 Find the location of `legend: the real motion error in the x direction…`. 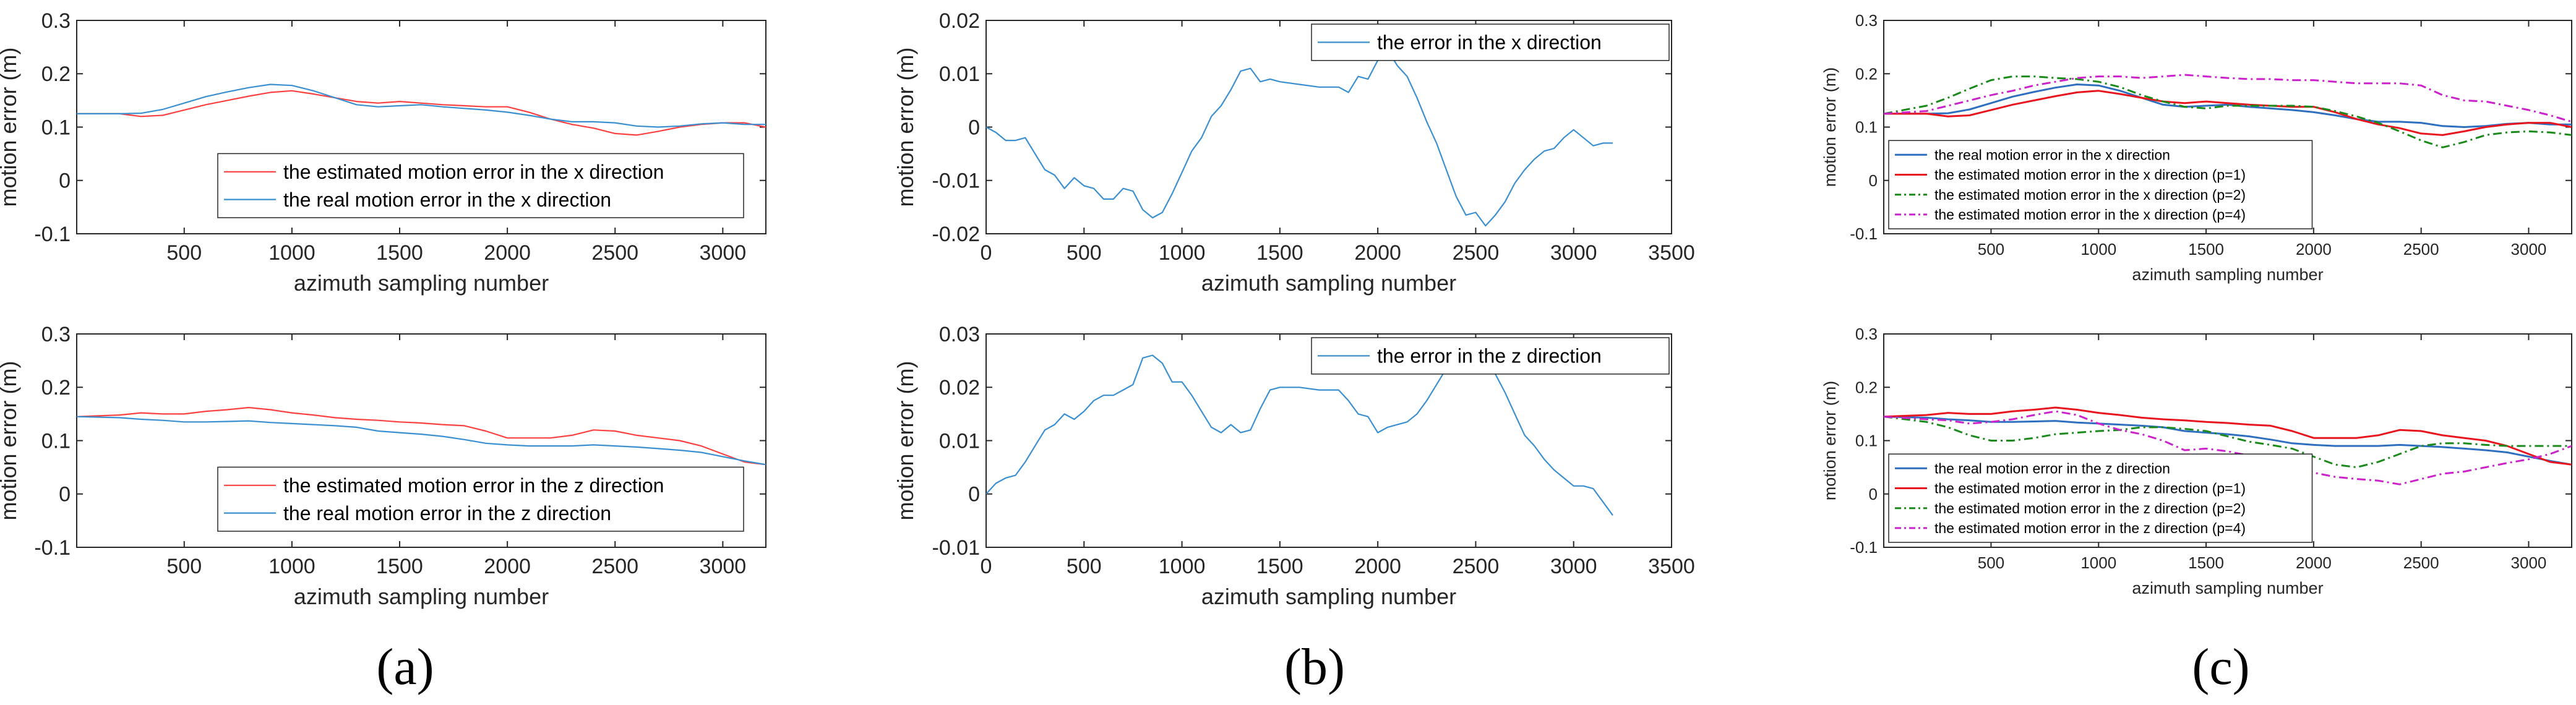

legend: the real motion error in the x direction… is located at coordinates (2100, 184).